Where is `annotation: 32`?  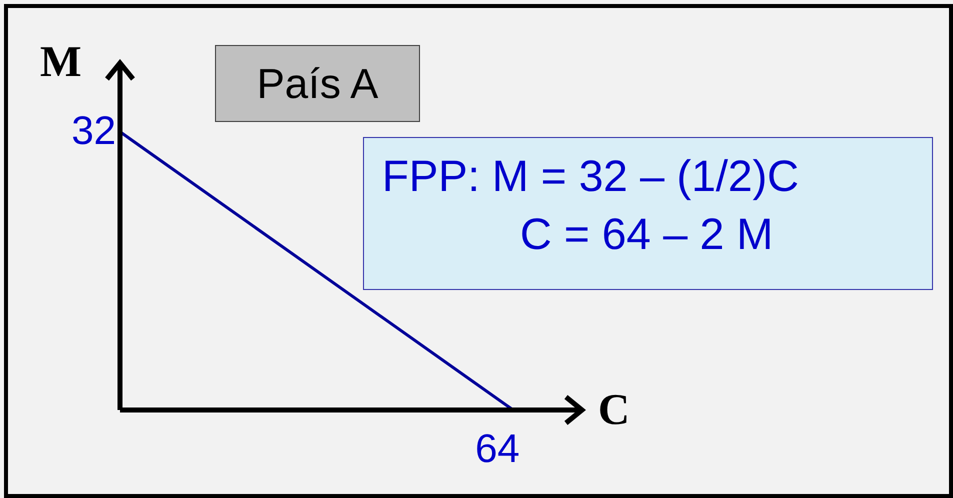 annotation: 32 is located at coordinates (94, 131).